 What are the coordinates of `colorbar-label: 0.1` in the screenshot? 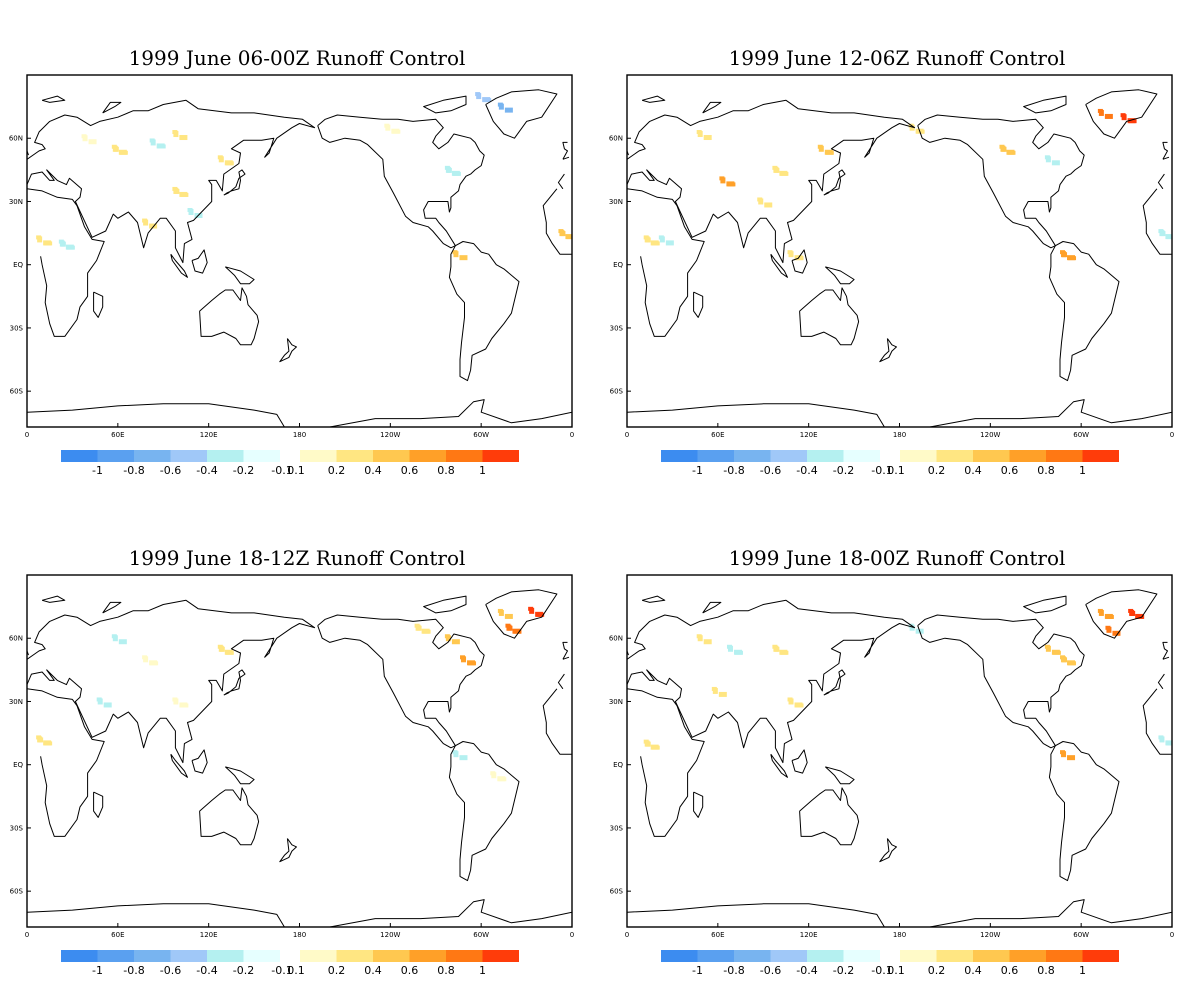 It's located at (296, 470).